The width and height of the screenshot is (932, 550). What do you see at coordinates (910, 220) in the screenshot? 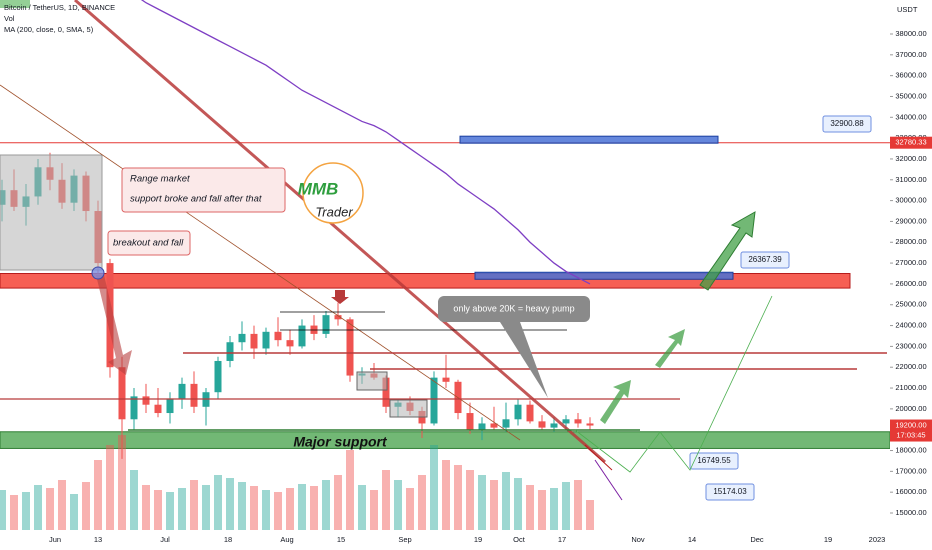
I see `y-tick-label: 29000.00` at bounding box center [910, 220].